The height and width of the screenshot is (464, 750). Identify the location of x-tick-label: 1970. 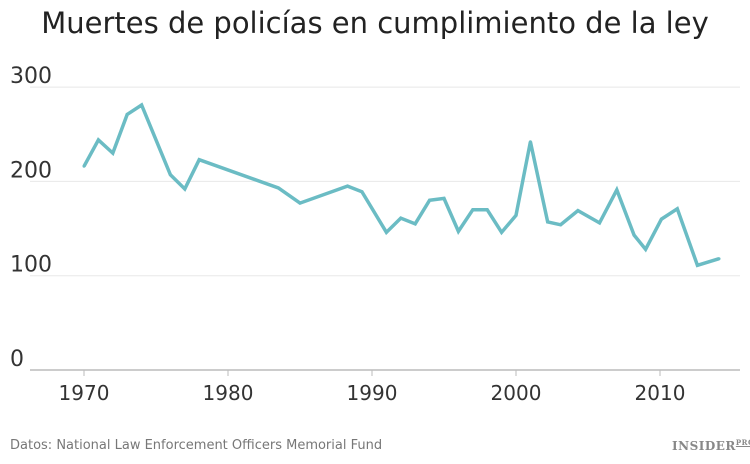
(84, 393).